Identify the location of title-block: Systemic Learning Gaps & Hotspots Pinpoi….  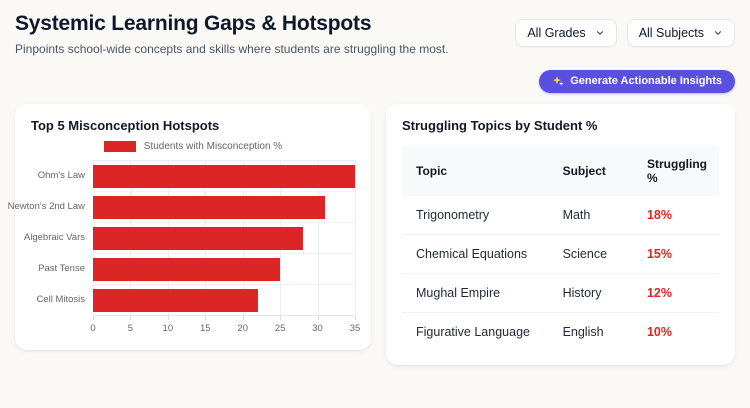
(232, 34).